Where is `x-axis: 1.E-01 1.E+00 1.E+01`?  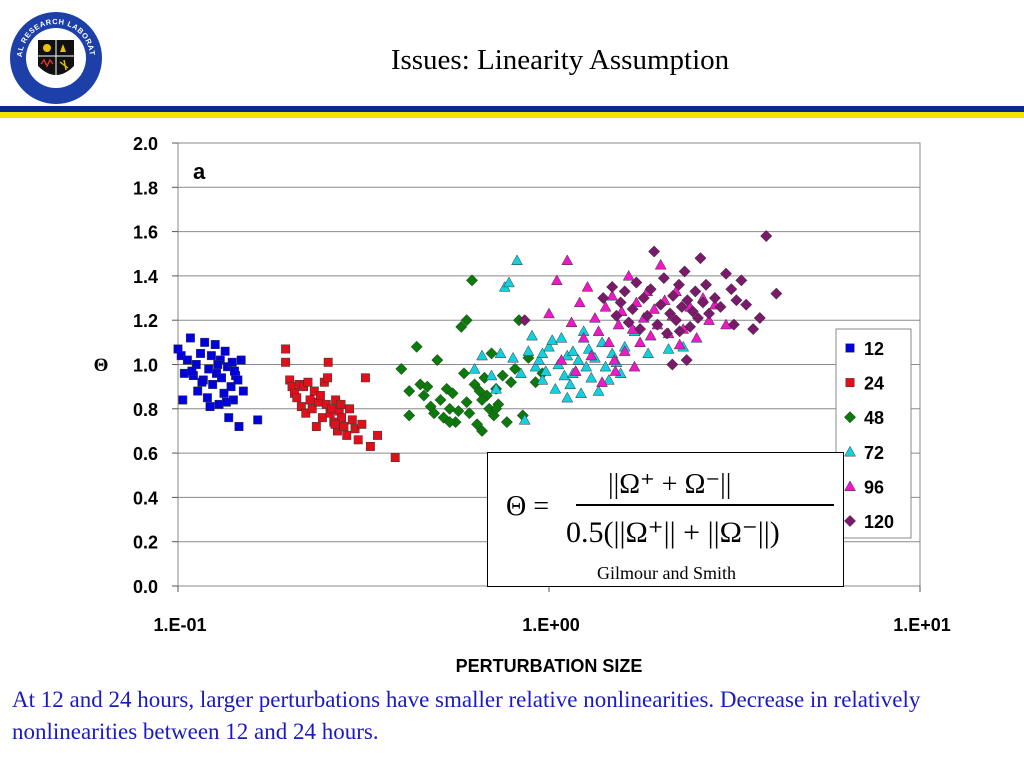
x-axis: 1.E-01 1.E+00 1.E+01 is located at coordinates (552, 610).